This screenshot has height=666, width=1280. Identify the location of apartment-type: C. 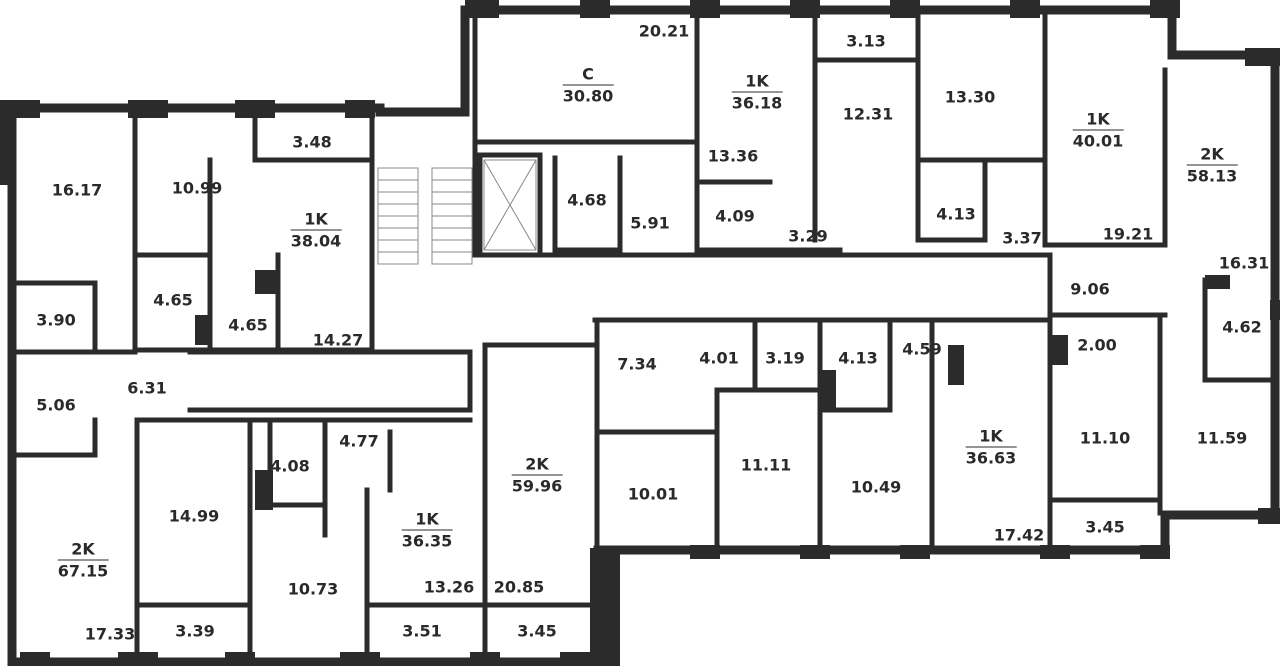
(588, 75).